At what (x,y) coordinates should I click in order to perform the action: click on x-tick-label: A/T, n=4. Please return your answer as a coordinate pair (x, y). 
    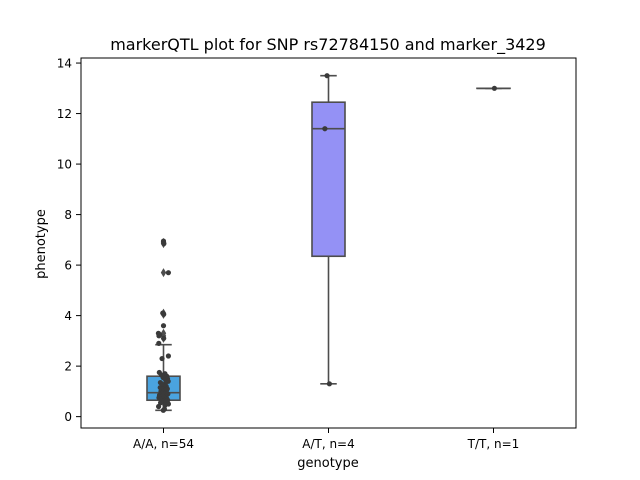
    Looking at the image, I should click on (328, 444).